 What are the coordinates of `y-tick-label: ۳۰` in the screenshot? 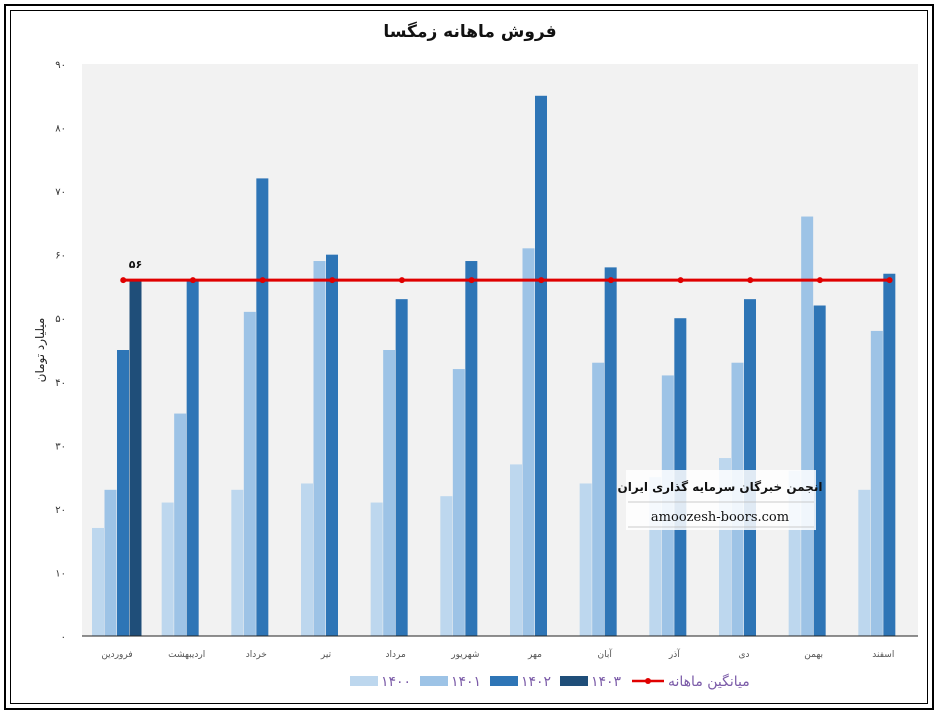 It's located at (60, 446).